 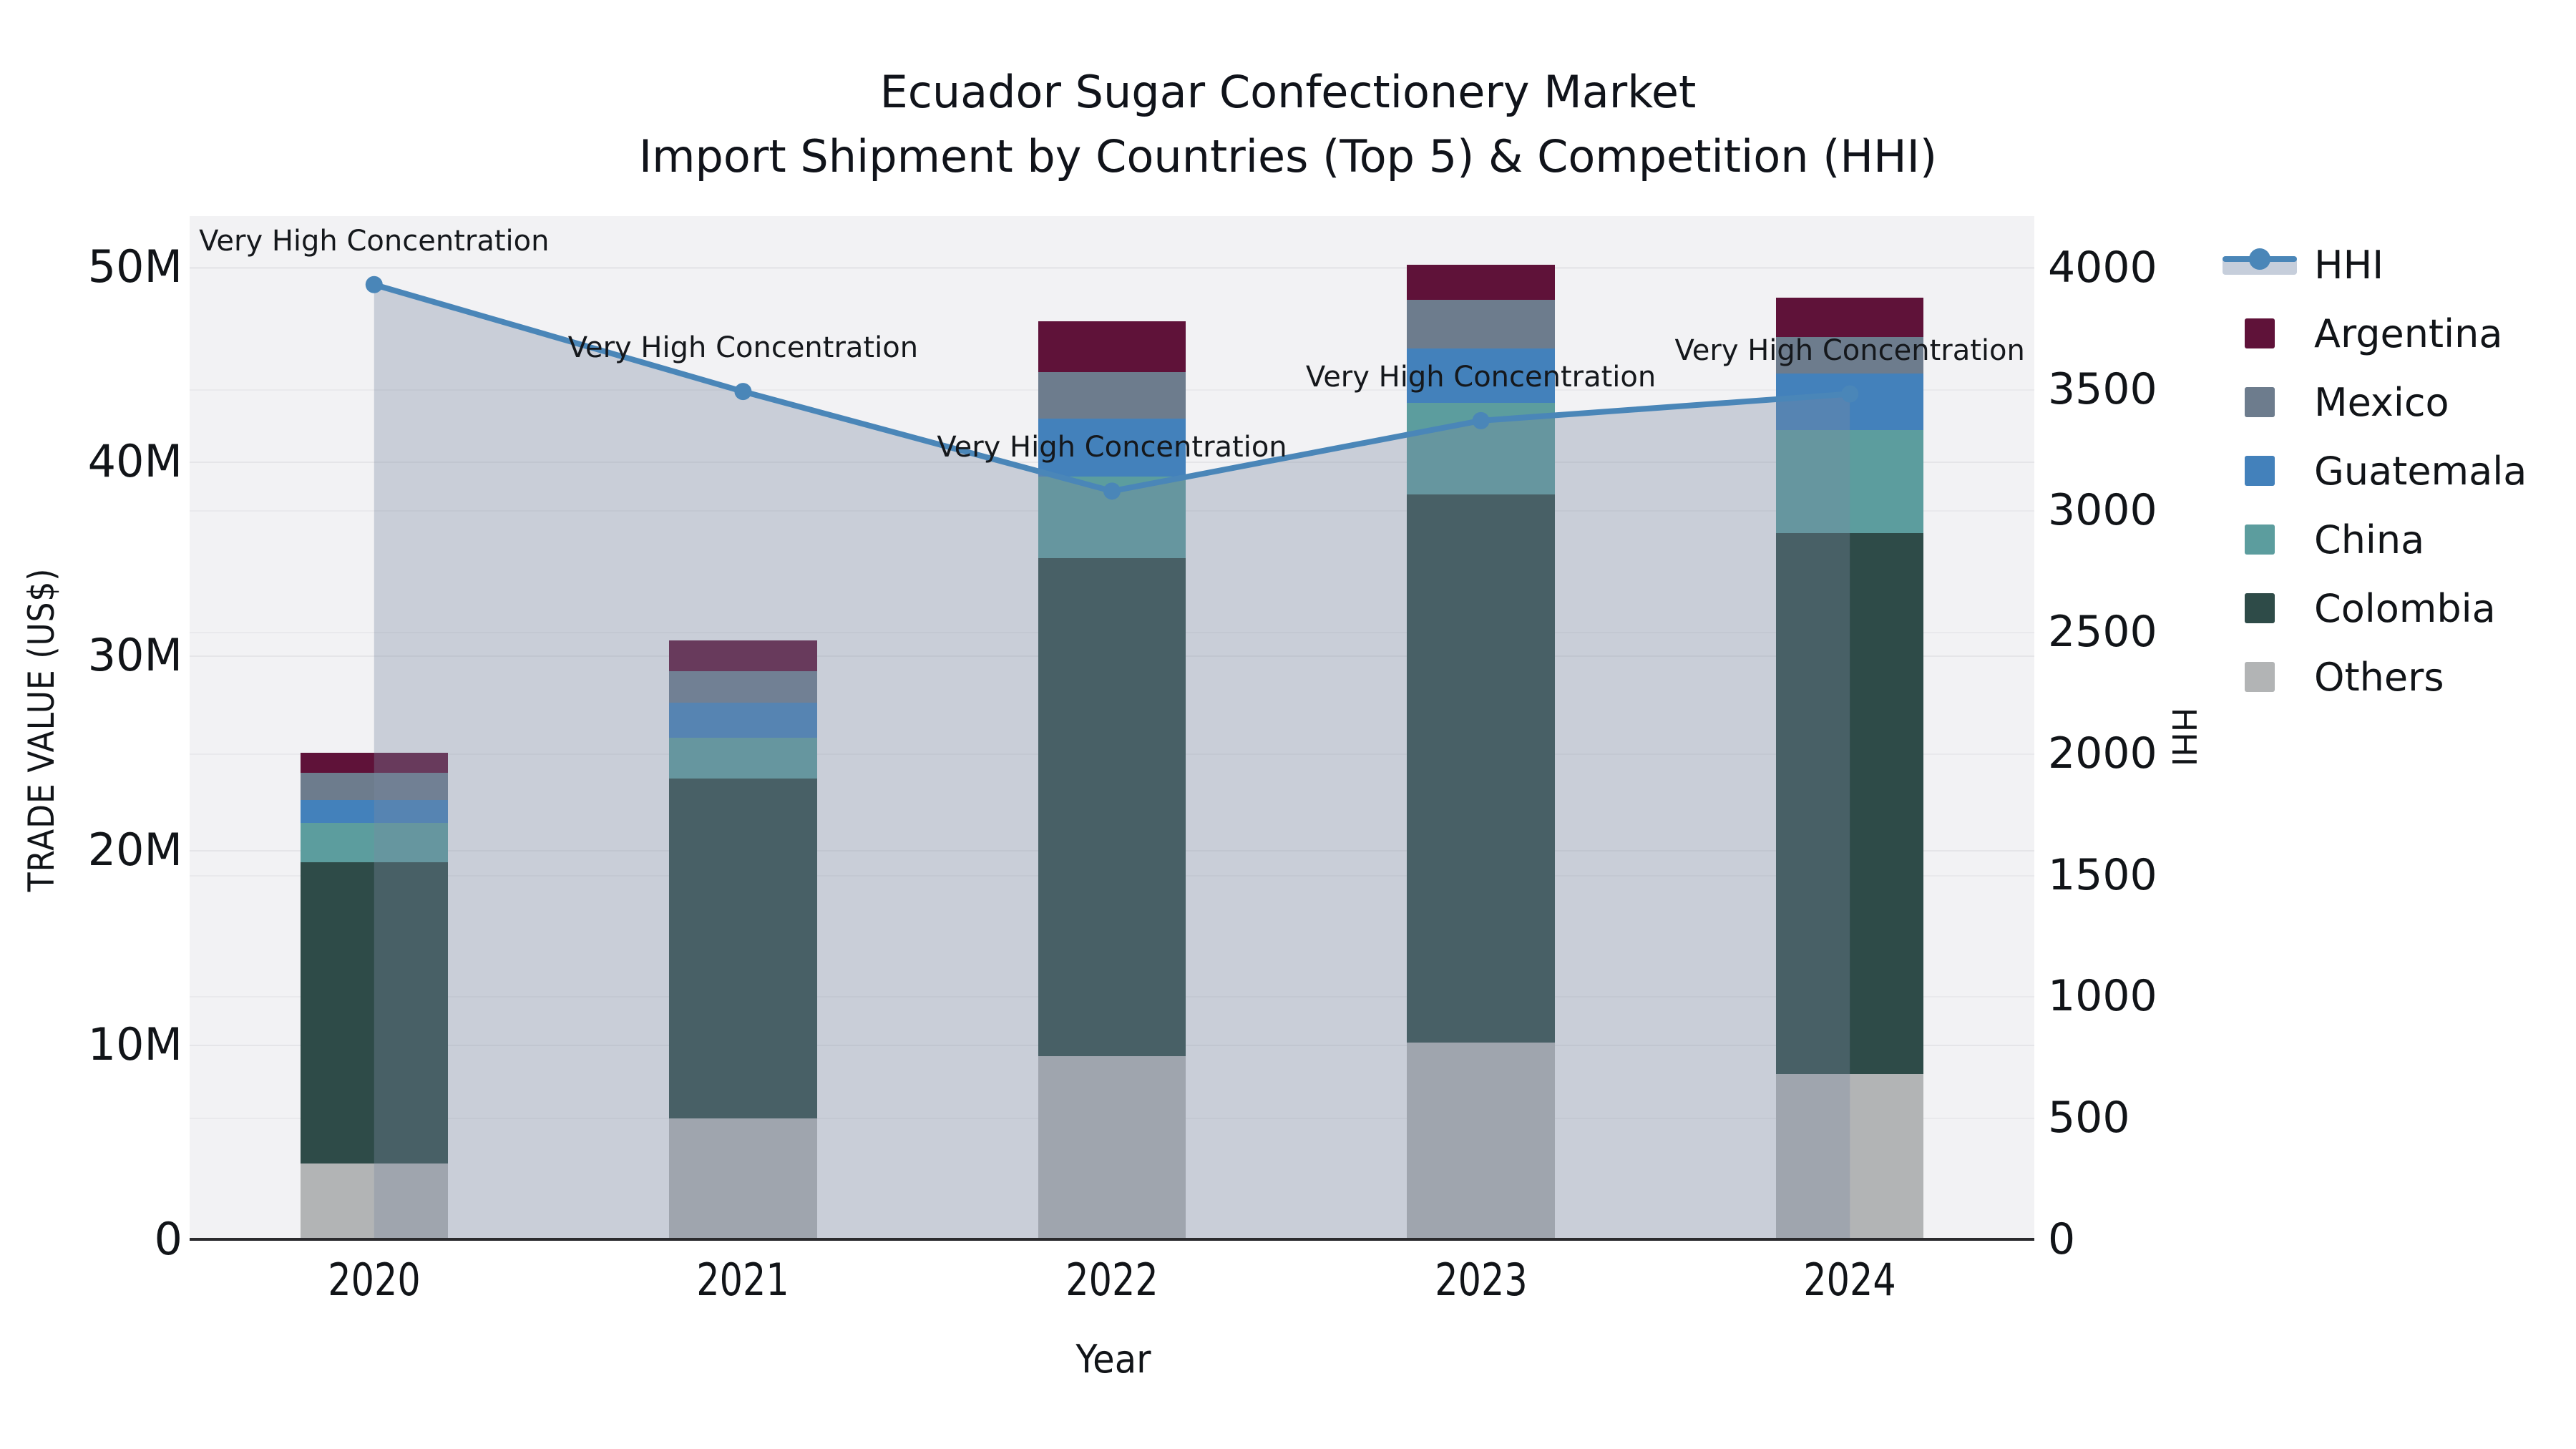 I want to click on y-right-tick-3000: 3000, so click(x=2102, y=510).